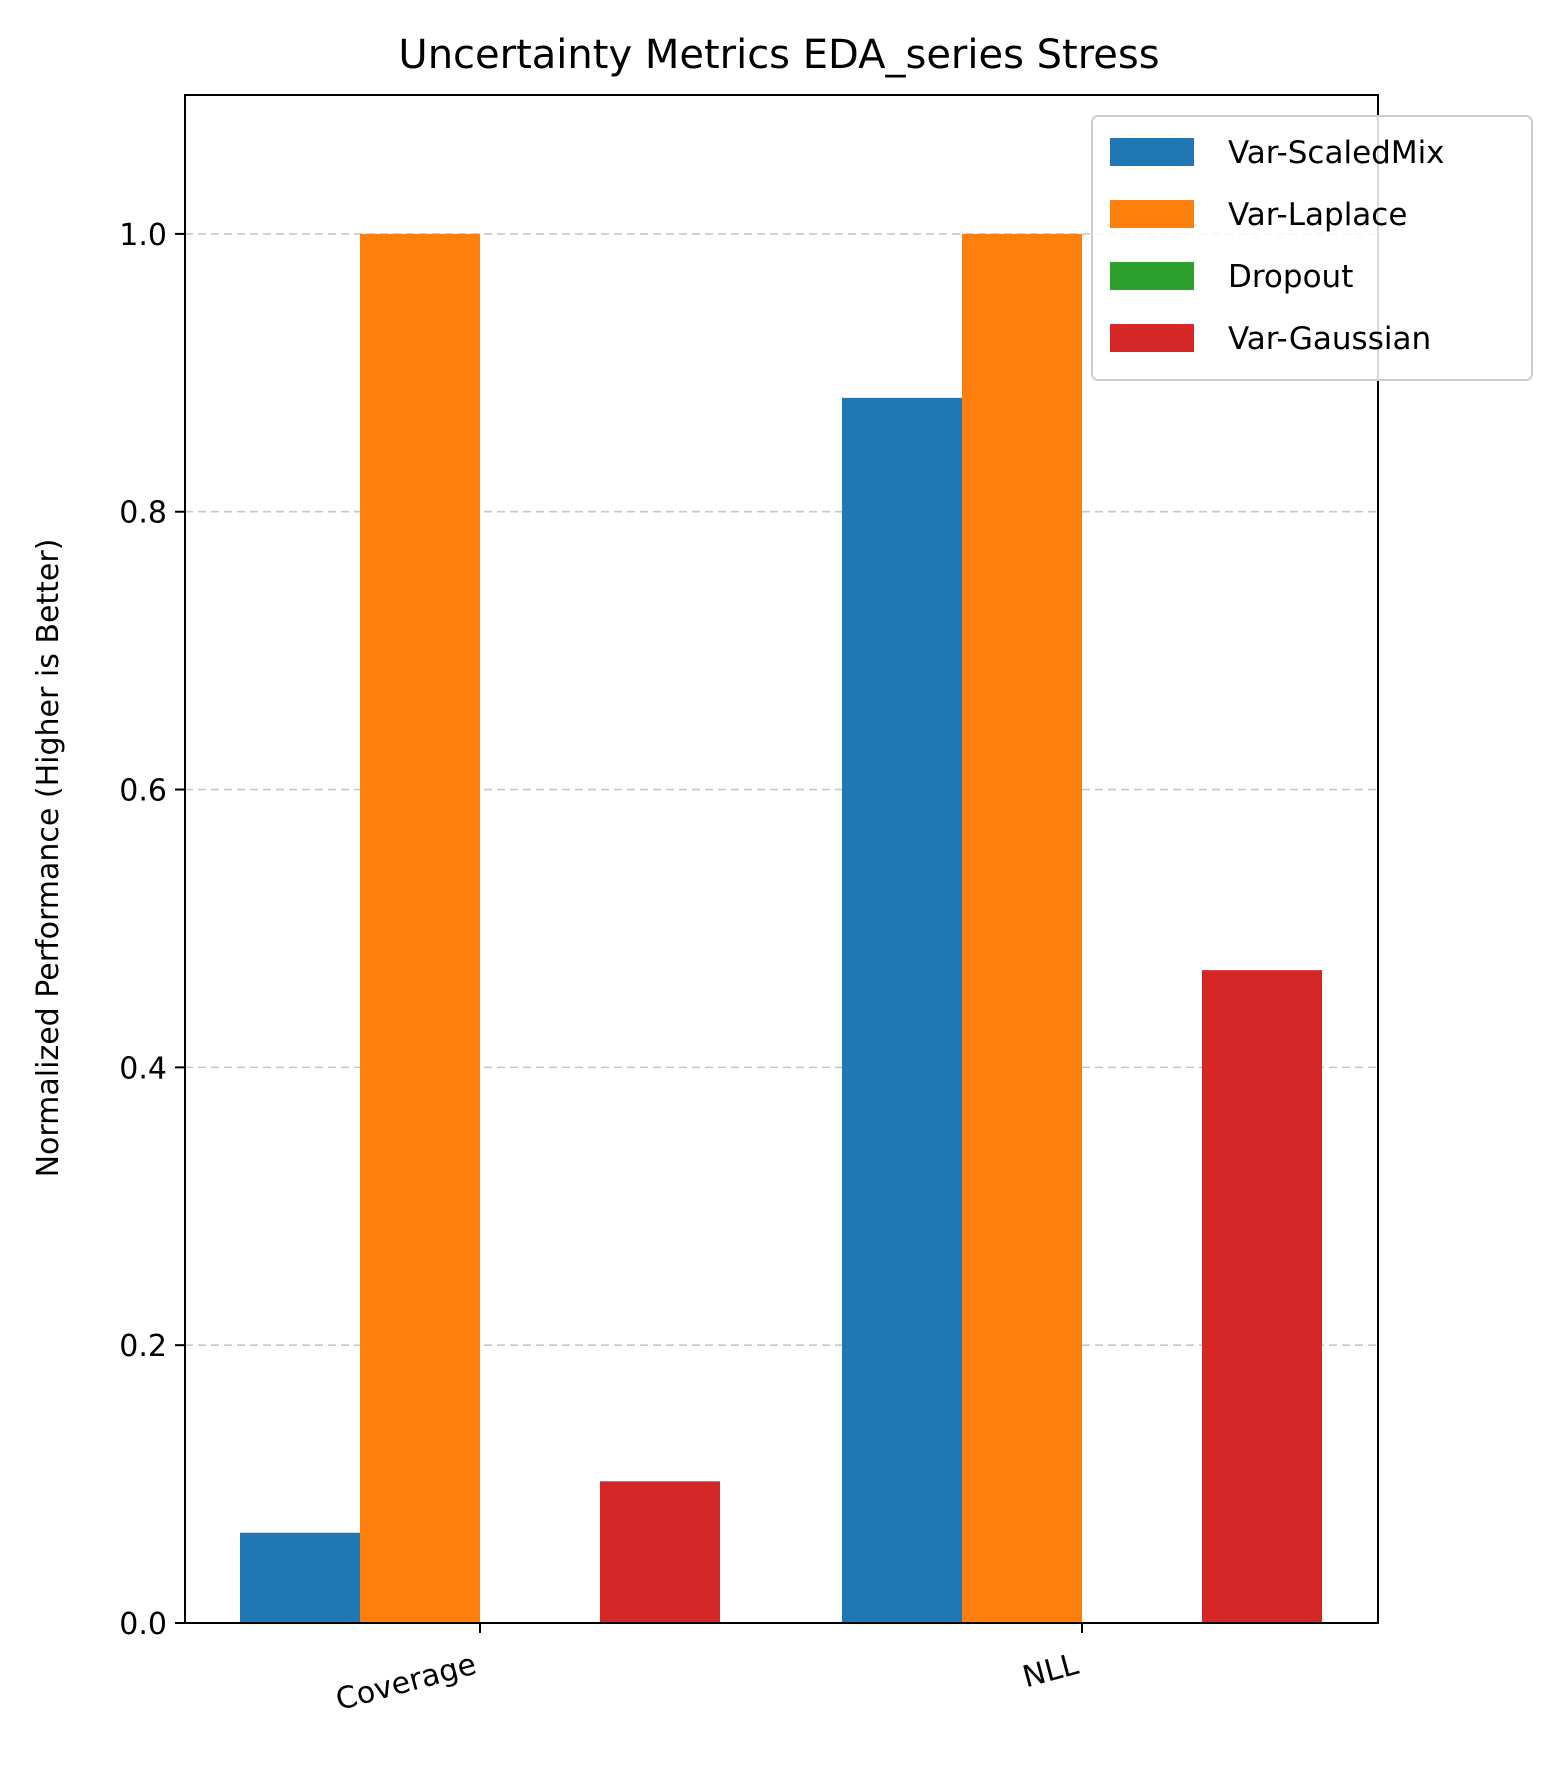 This screenshot has width=1559, height=1772. What do you see at coordinates (143, 1068) in the screenshot?
I see `y-tick-label: 0.4` at bounding box center [143, 1068].